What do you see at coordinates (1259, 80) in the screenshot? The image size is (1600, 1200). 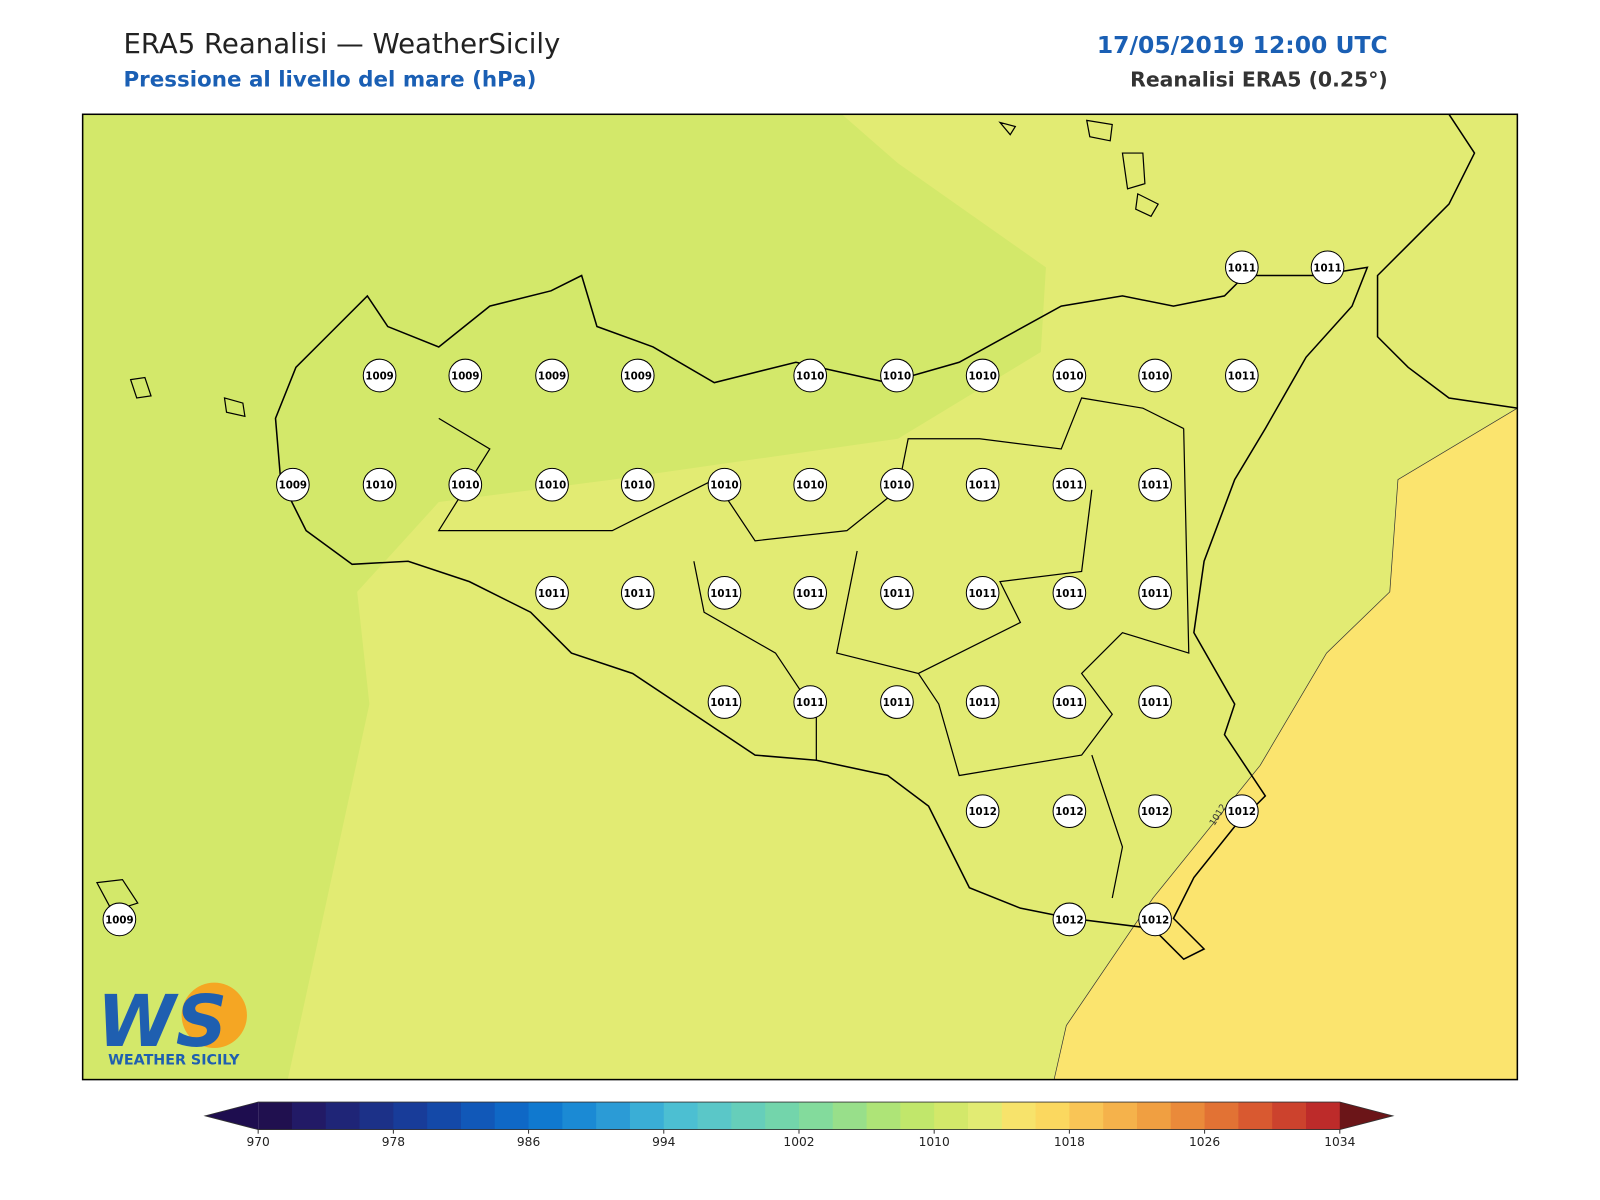 I see `source: Reanalisi ERA5 (0.25°)` at bounding box center [1259, 80].